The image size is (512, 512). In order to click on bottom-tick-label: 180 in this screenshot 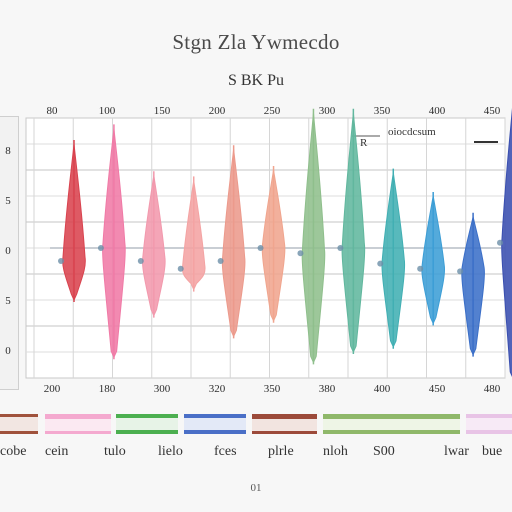, I will do `click(107, 389)`.